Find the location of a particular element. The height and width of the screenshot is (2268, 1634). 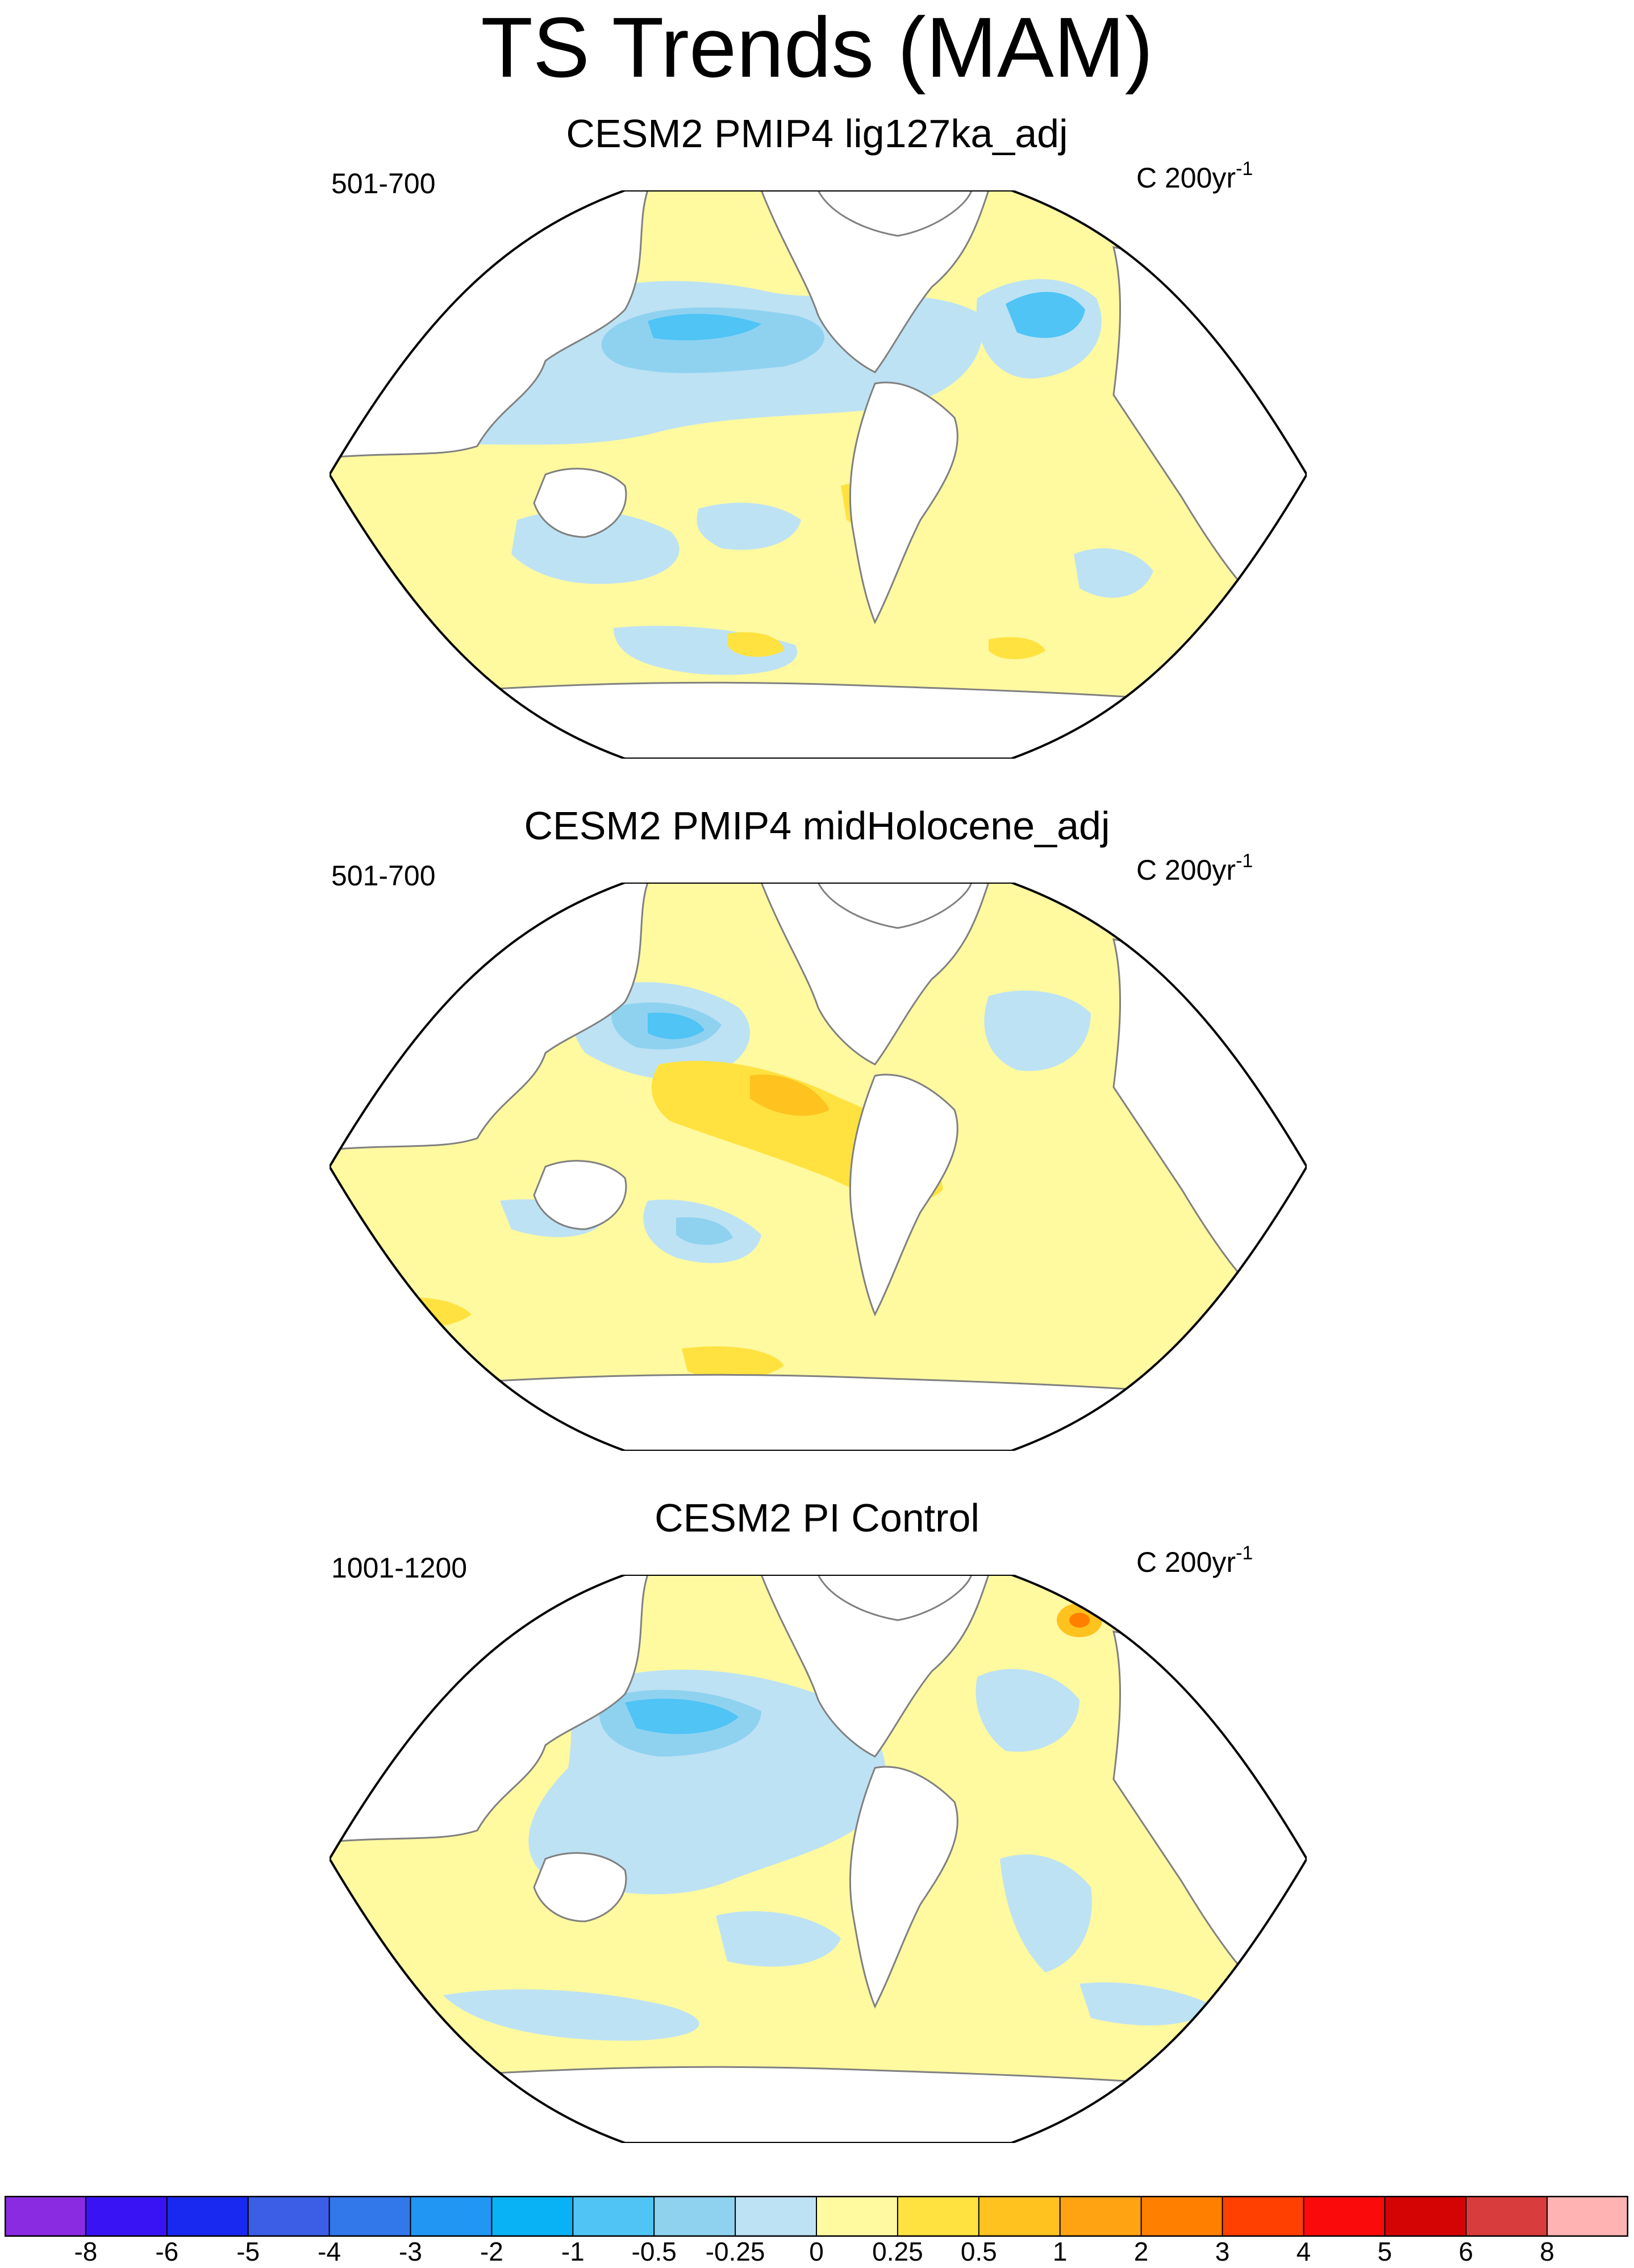

page-title: TS Trends (MAM) is located at coordinates (817, 47).